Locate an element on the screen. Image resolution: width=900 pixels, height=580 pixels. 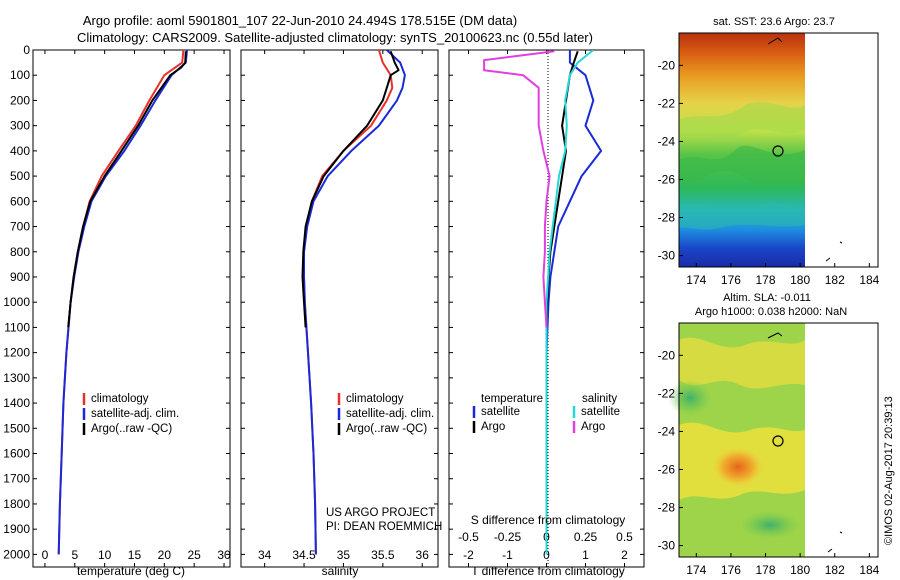
pi-label: PI: DEAN ROEMMICH is located at coordinates (384, 527).